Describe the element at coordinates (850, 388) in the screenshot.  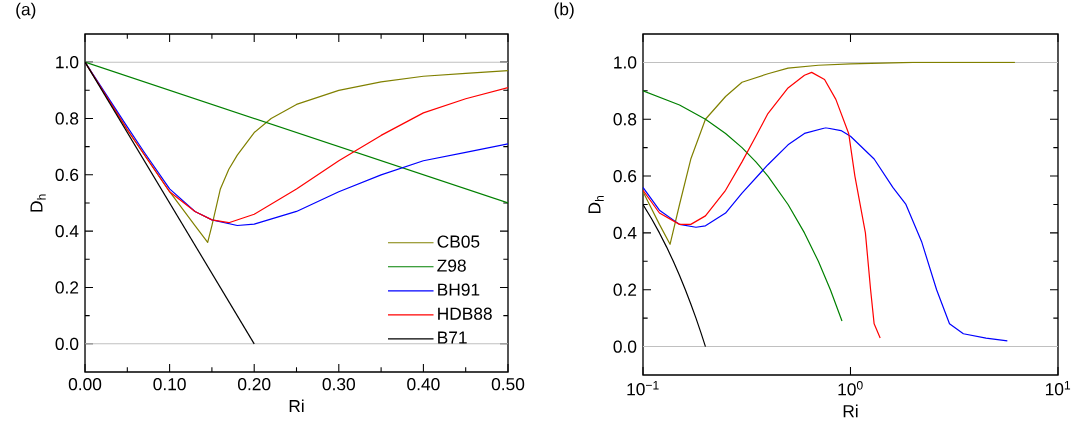
I see `x-tick-label: 10$^{0}$` at that location.